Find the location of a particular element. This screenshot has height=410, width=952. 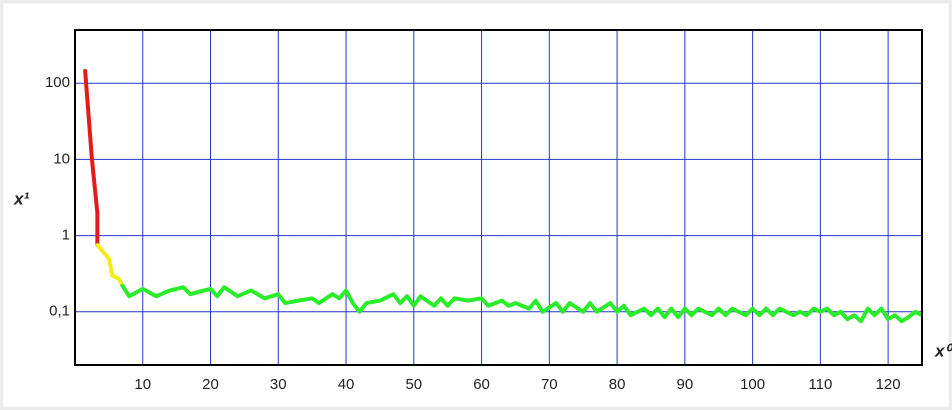

x-axis-label: x⁰ is located at coordinates (943, 350).